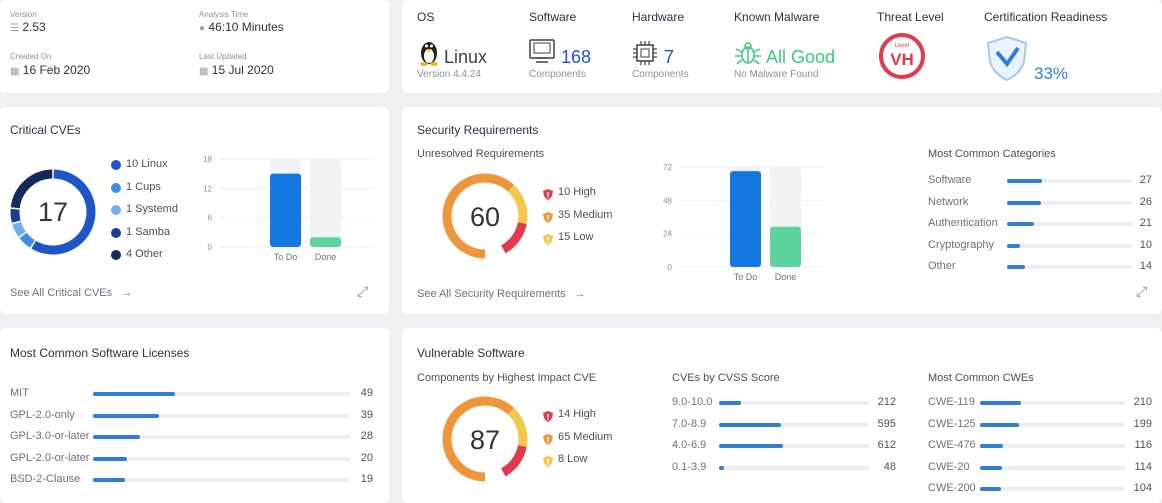 The height and width of the screenshot is (503, 1162). What do you see at coordinates (42, 414) in the screenshot?
I see `license-label: GPL-2.0-only` at bounding box center [42, 414].